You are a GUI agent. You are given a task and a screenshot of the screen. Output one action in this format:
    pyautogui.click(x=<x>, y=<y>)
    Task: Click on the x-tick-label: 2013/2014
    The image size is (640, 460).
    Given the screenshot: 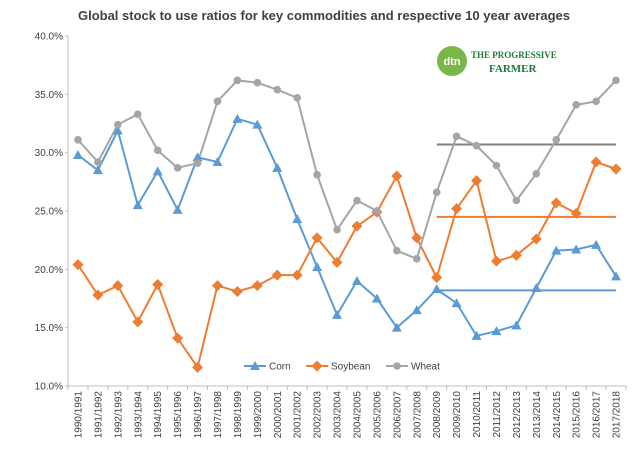 What is the action you would take?
    pyautogui.click(x=537, y=415)
    